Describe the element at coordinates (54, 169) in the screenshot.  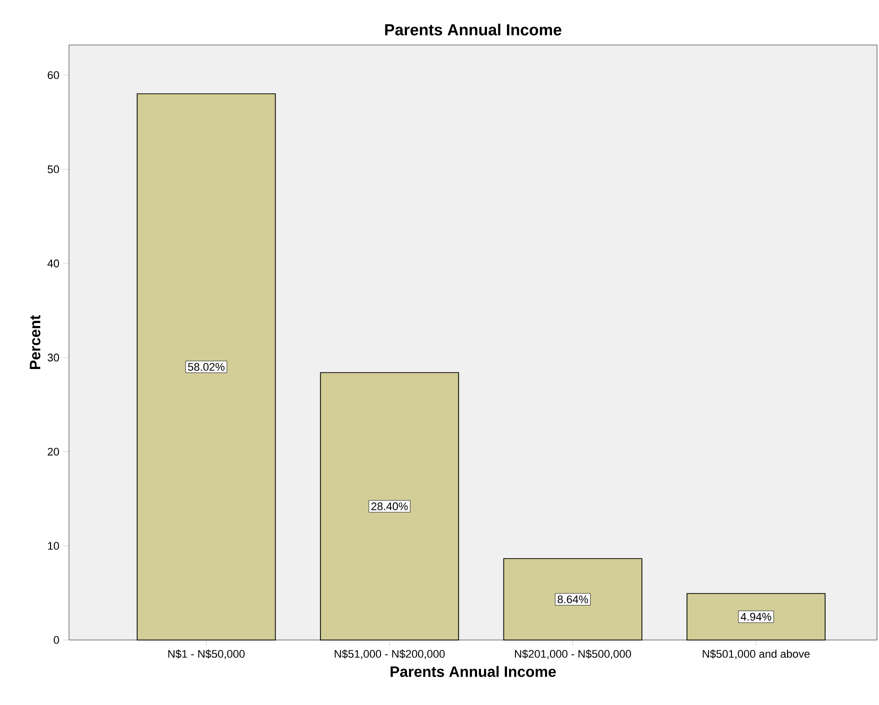
I see `y-tick-label: 50` at that location.